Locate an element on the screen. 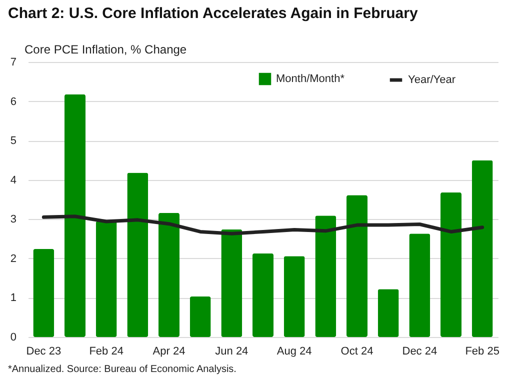 This screenshot has width=518, height=386. chart-title: Chart 2: U.S. Core Inflation Accelerates Again in February is located at coordinates (213, 13).